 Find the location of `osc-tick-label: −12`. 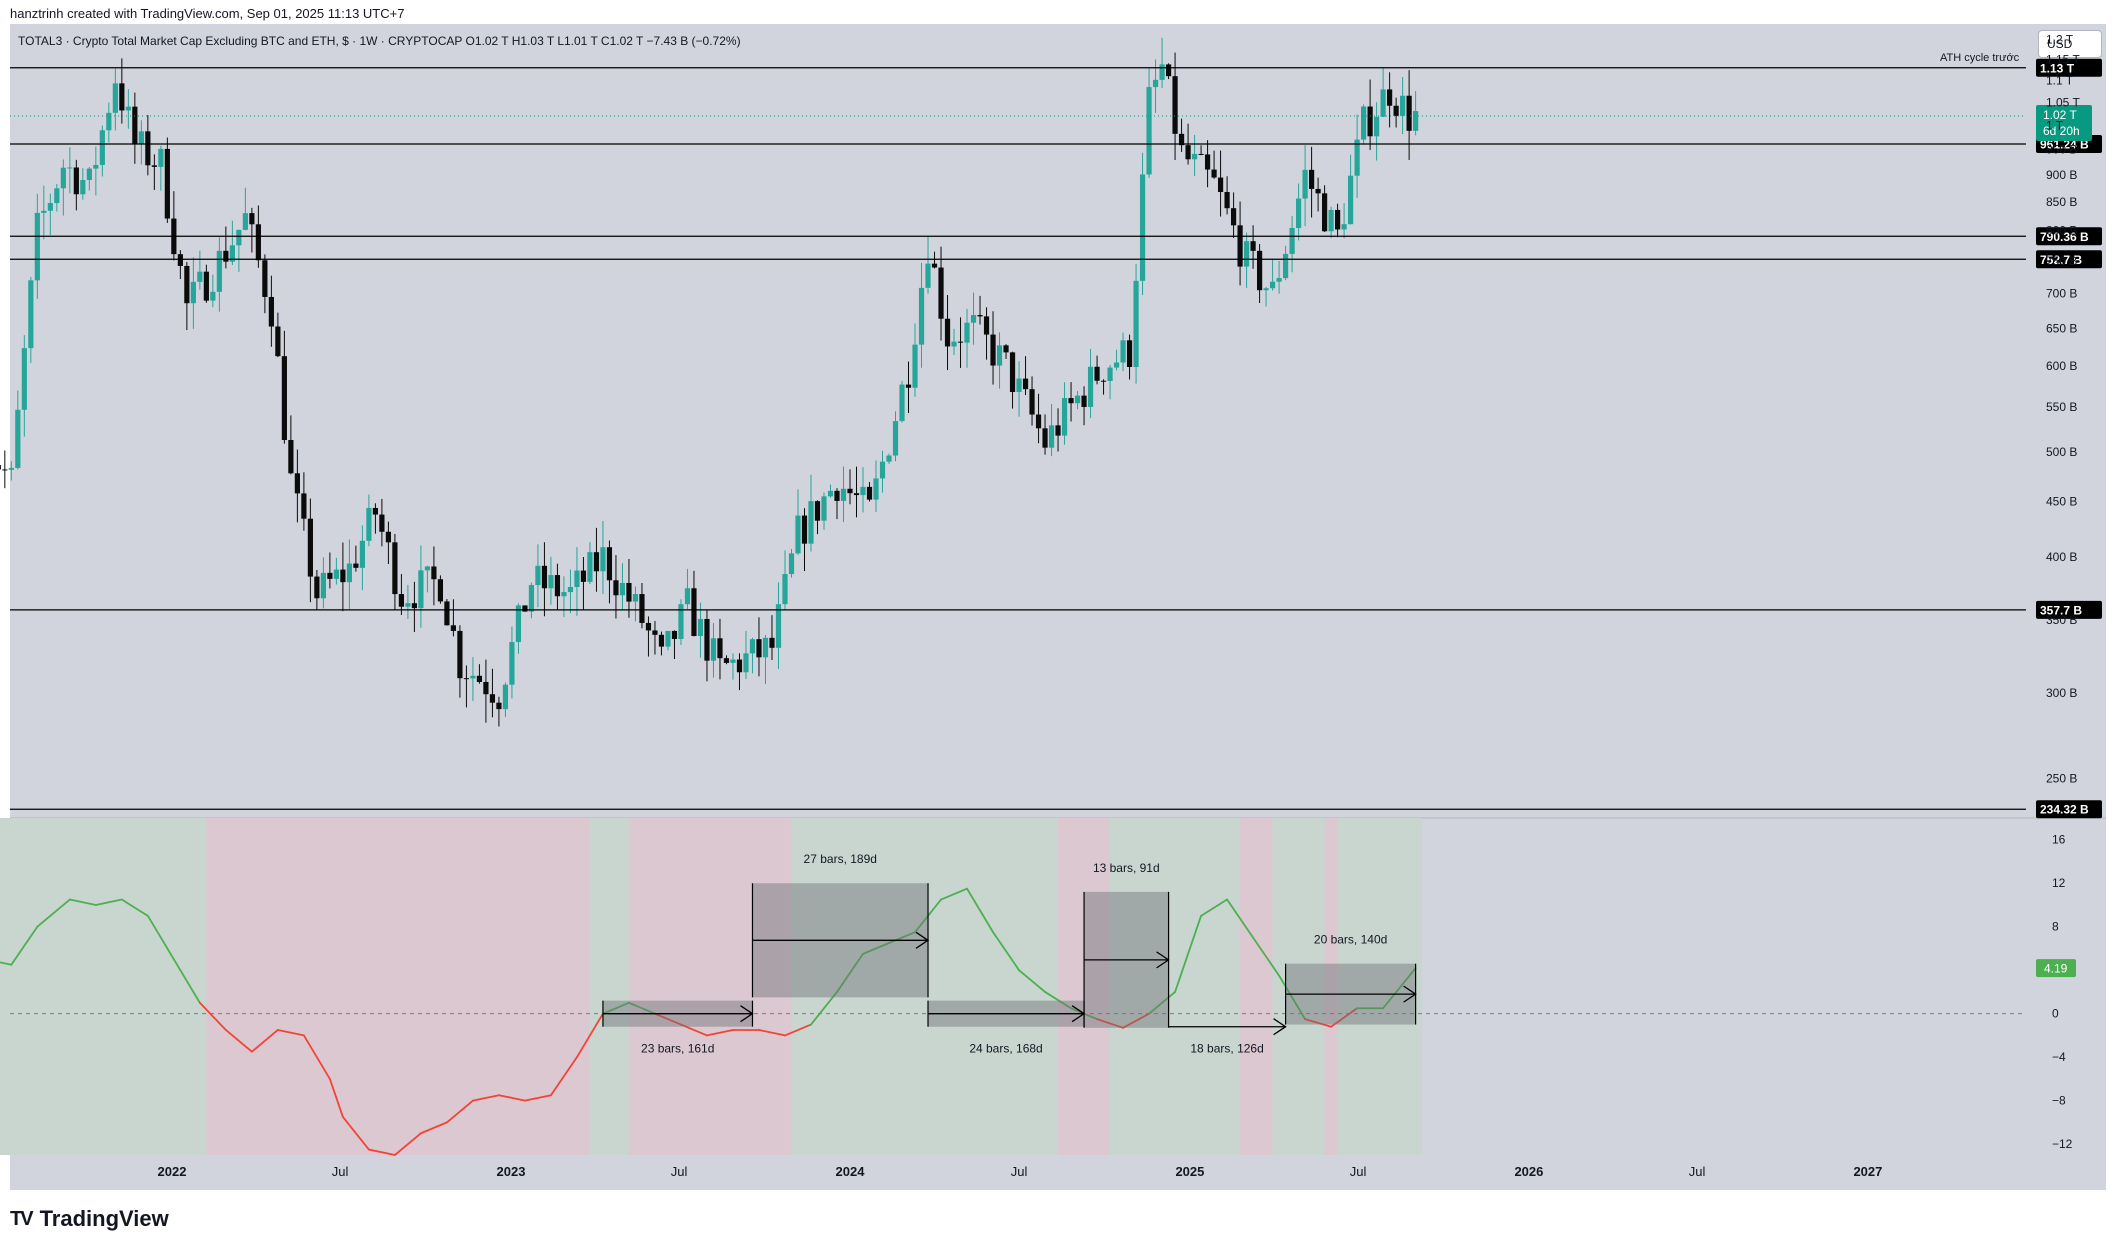

osc-tick-label: −12 is located at coordinates (2062, 1144).